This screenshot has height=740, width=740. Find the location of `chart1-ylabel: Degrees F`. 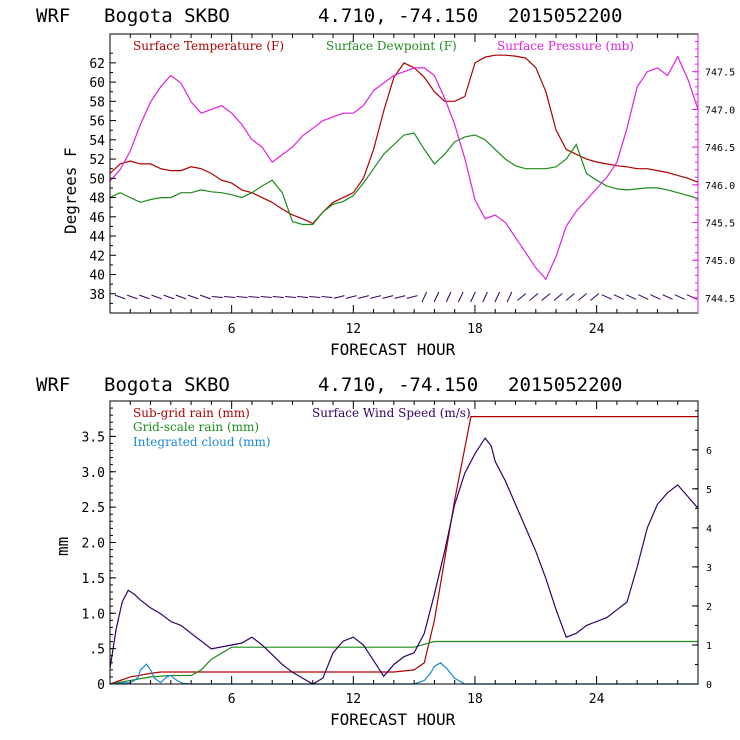

chart1-ylabel: Degrees F is located at coordinates (70, 190).